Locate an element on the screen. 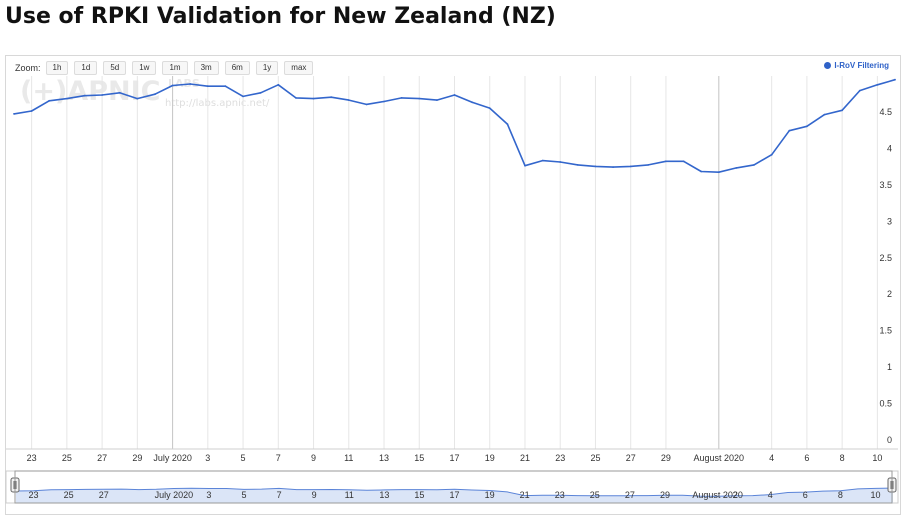 The image size is (907, 517). zoom-6m-button: 6m is located at coordinates (237, 68).